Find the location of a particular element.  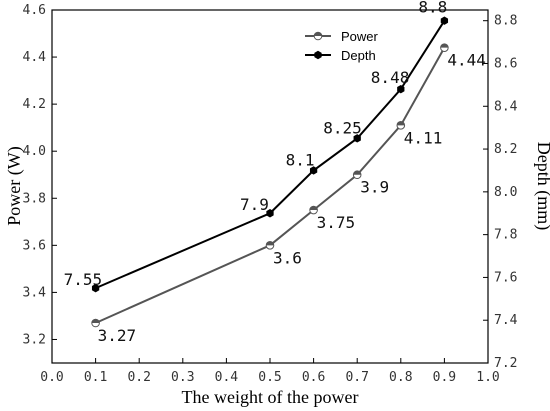

y2-tick-label: 7.2 is located at coordinates (505, 363).